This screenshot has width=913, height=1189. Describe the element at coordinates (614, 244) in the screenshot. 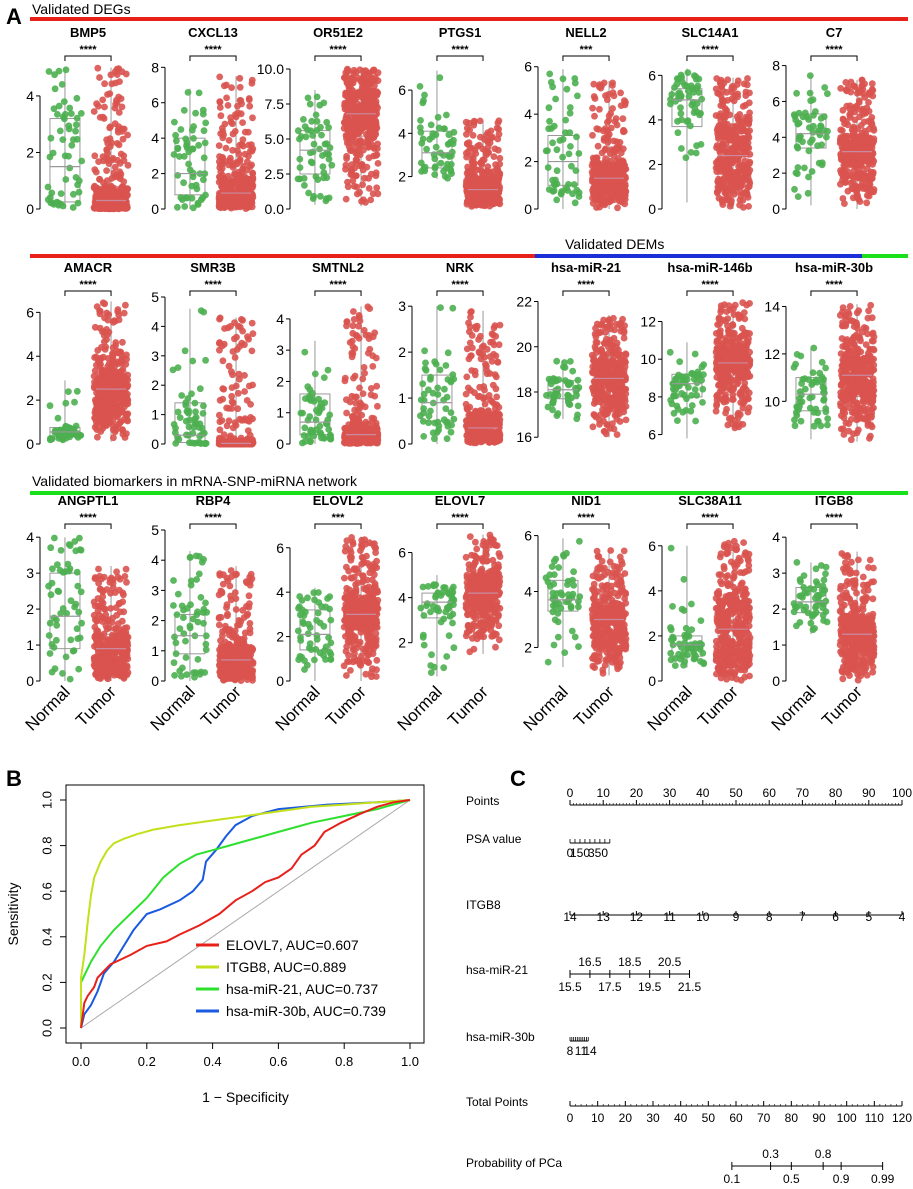

I see `section-label-dems: Validated DEMs` at that location.